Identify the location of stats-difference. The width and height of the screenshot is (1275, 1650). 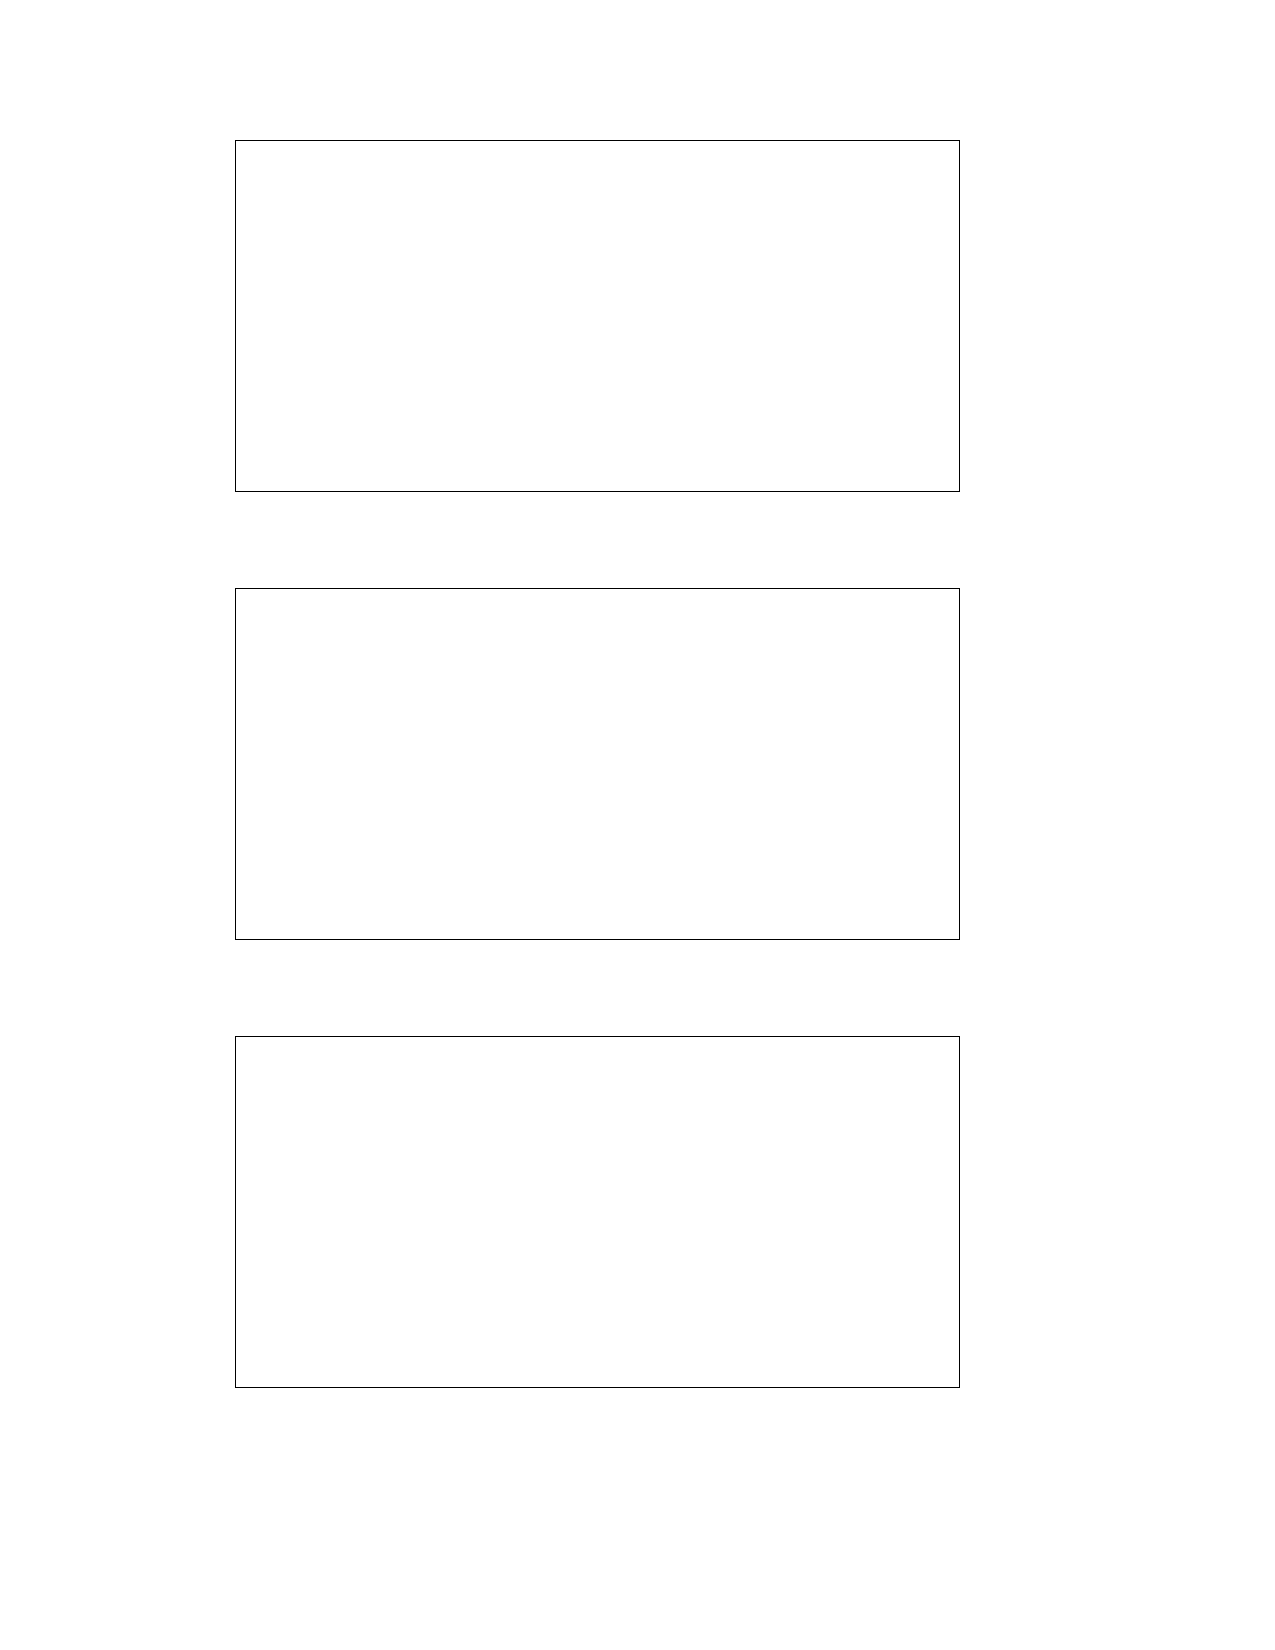
(1081, 1106).